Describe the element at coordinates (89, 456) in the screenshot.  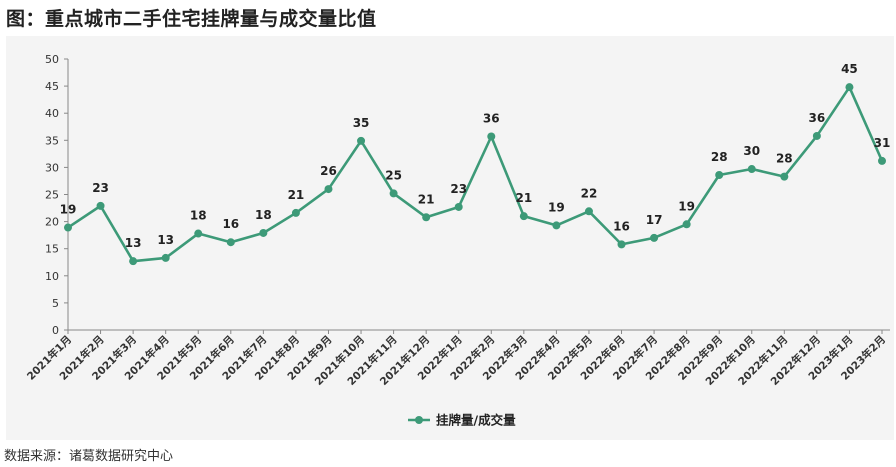
I see `source-note: 数据来源：诸葛数据研究中心` at that location.